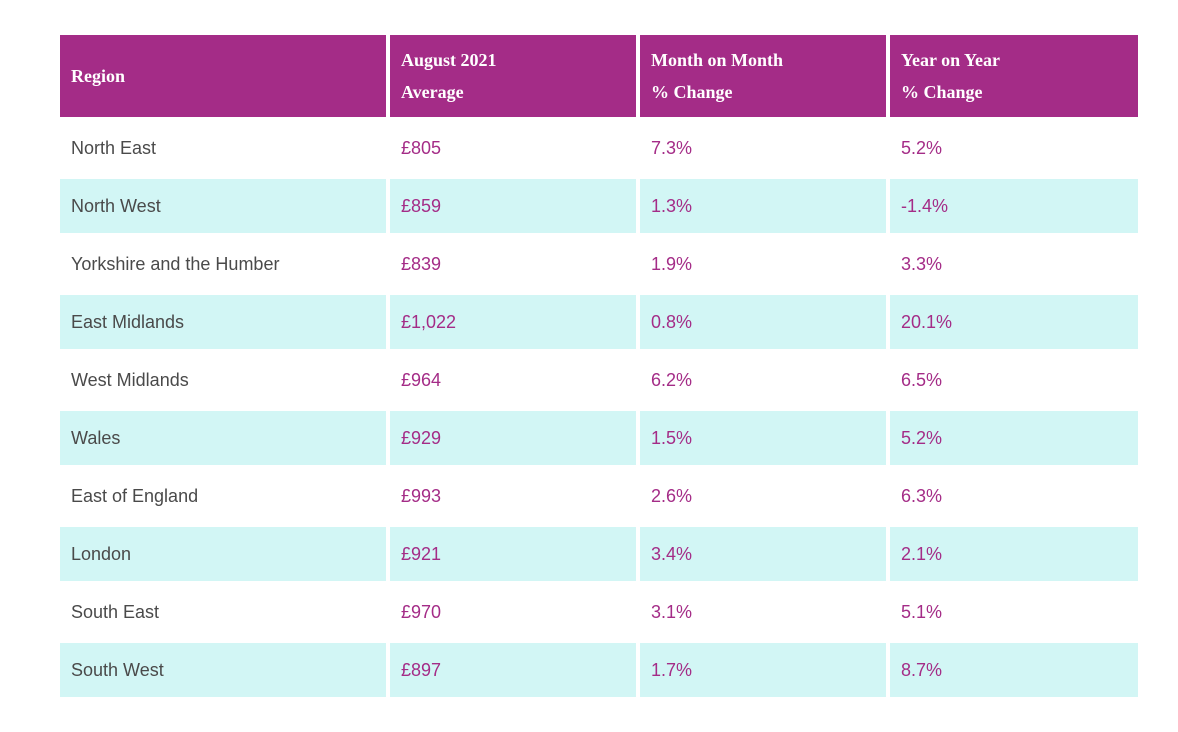 The image size is (1178, 732). What do you see at coordinates (513, 206) in the screenshot?
I see `cell-average: £859` at bounding box center [513, 206].